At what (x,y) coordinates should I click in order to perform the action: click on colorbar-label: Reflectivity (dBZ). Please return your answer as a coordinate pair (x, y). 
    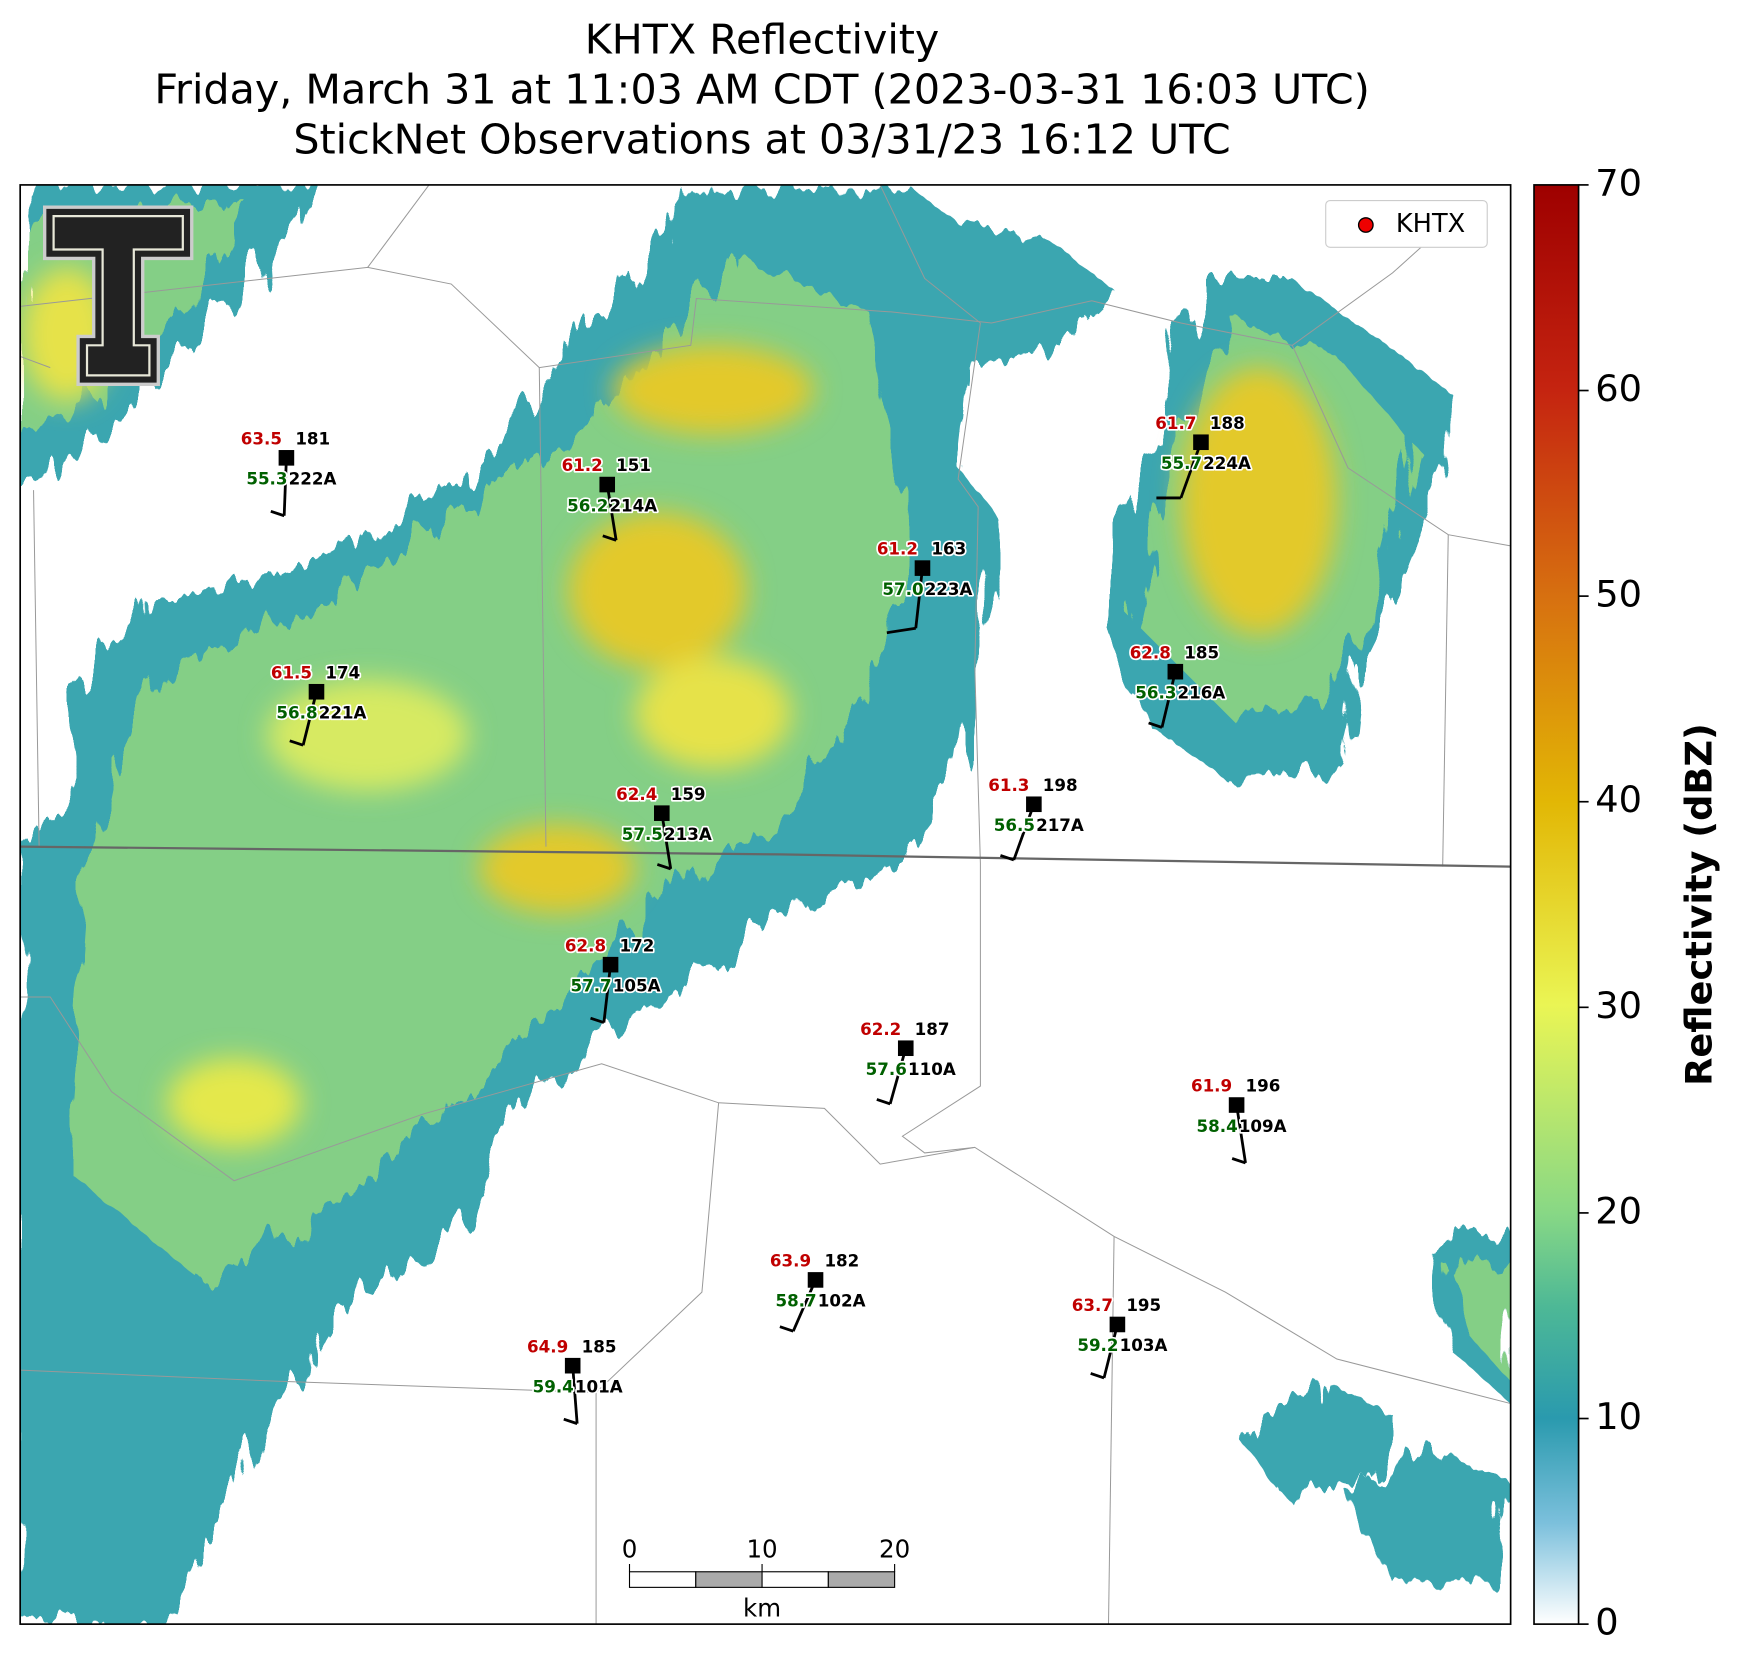
    Looking at the image, I should click on (1699, 904).